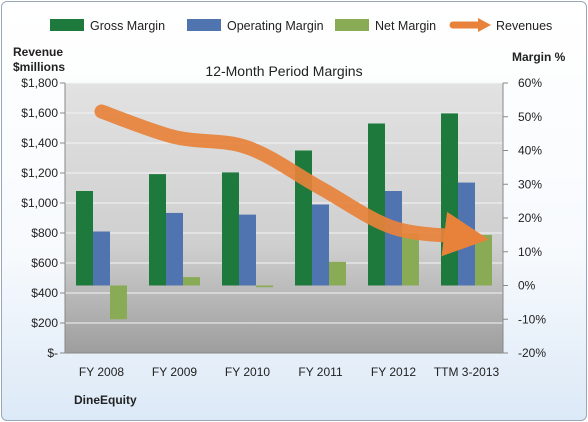 The image size is (588, 422). What do you see at coordinates (467, 372) in the screenshot?
I see `category-label: TTM 3-2013` at bounding box center [467, 372].